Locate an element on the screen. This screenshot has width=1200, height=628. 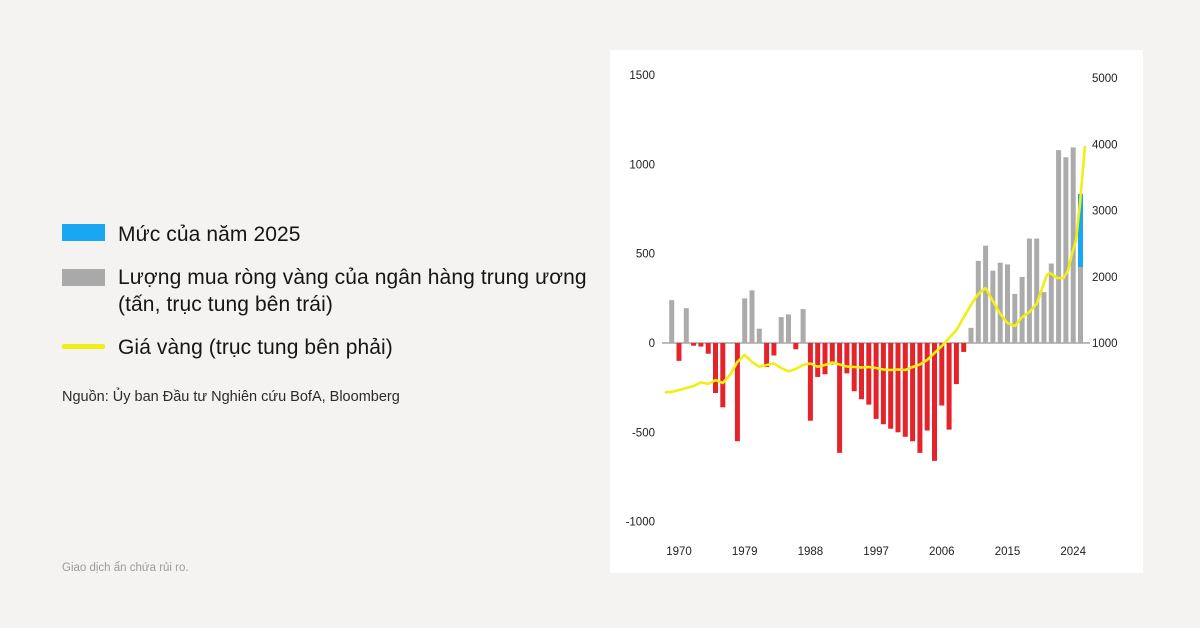
legend-label-net-purchases-line2: (tấn, trục tung bên trái) is located at coordinates (225, 304).